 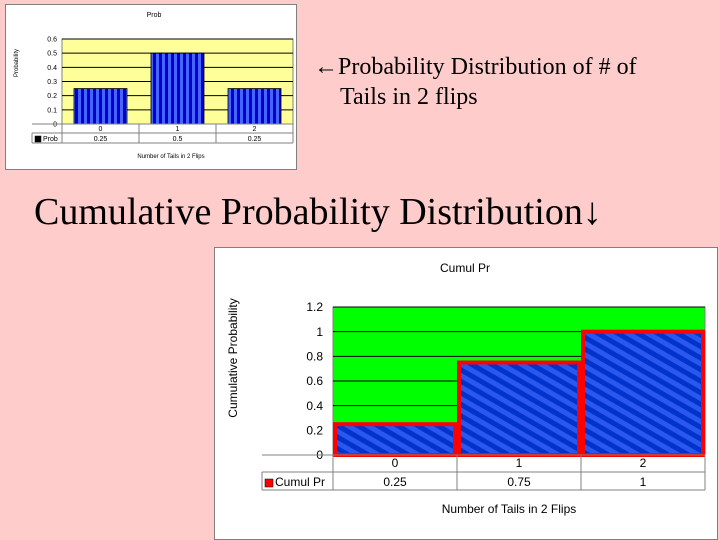 What do you see at coordinates (475, 67) in the screenshot?
I see `chart-caption-line-1: ←Probability Distribution of # of` at bounding box center [475, 67].